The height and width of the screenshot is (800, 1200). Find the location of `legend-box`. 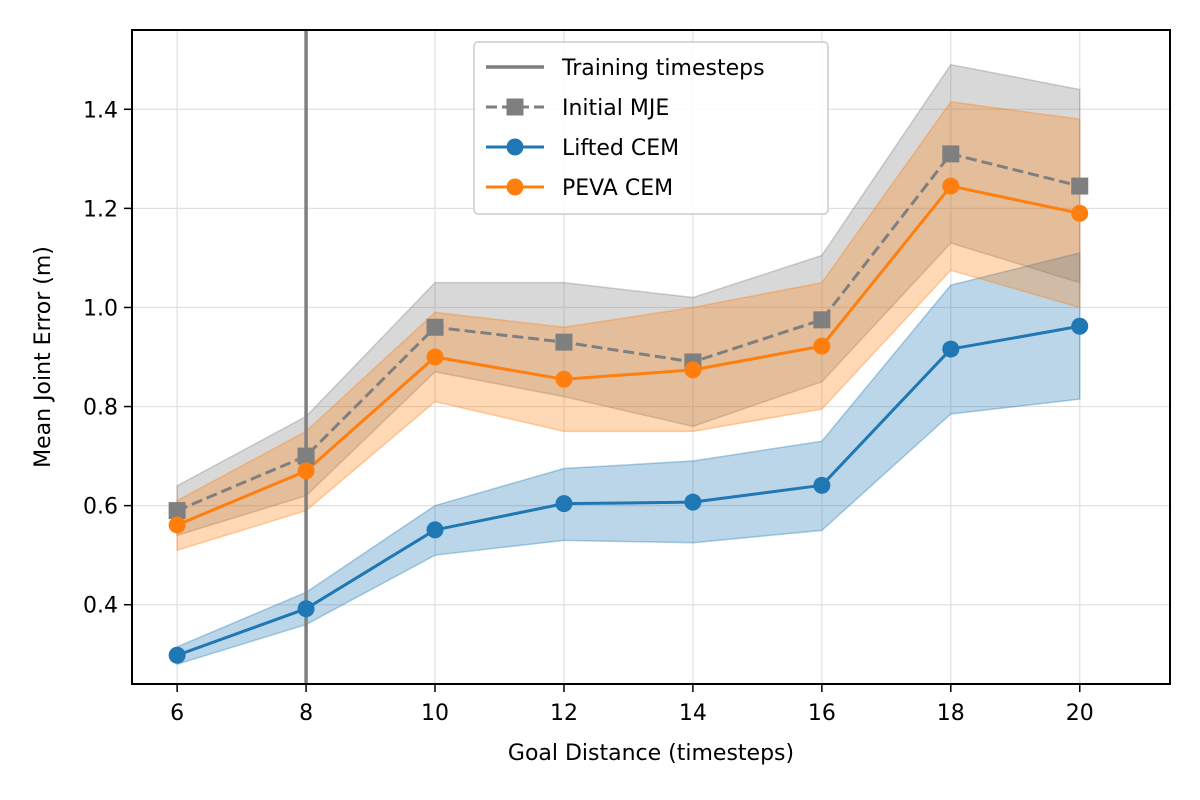

legend-box is located at coordinates (651, 128).